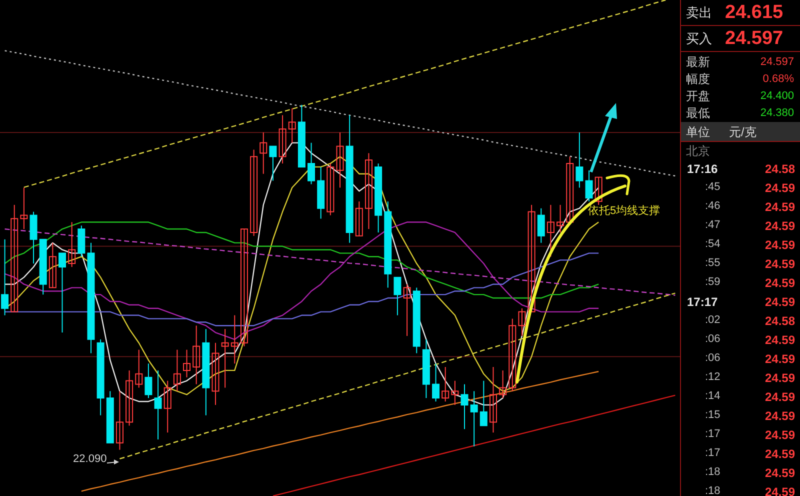 The width and height of the screenshot is (800, 496). I want to click on text: 0.68%, so click(778, 79).